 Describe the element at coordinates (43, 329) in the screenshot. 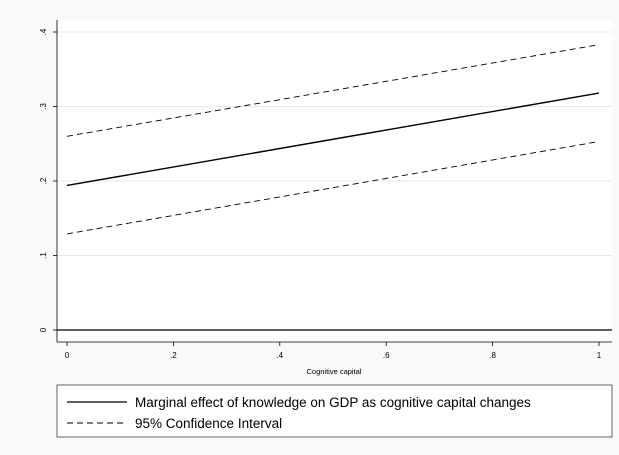

I see `y-tick-label-0: 0` at that location.